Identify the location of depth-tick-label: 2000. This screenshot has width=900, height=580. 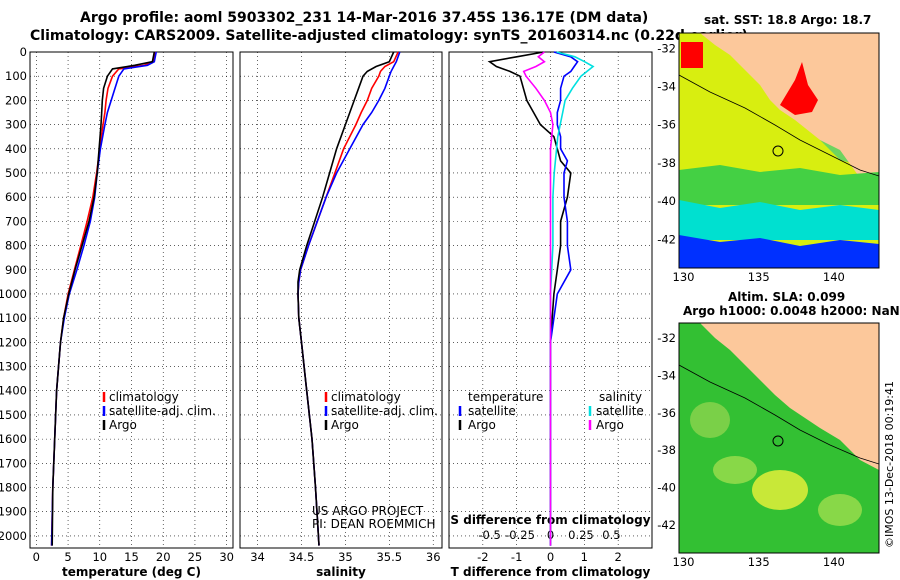
(13, 536).